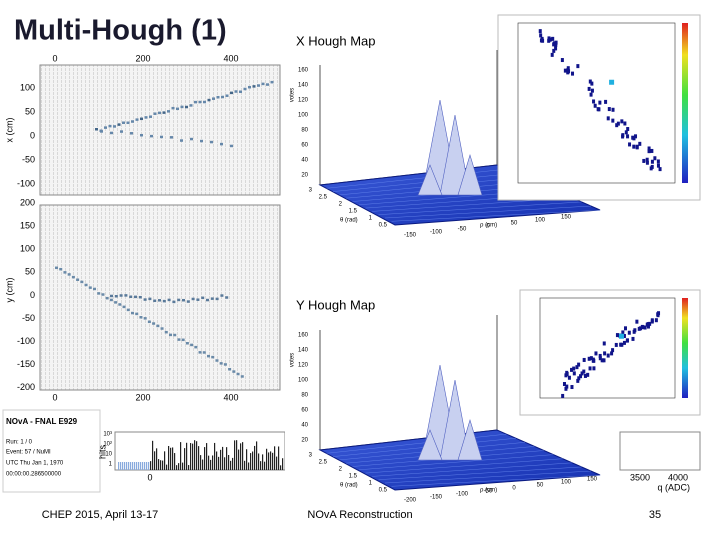  What do you see at coordinates (685, 103) in the screenshot?
I see `color-bar` at bounding box center [685, 103].